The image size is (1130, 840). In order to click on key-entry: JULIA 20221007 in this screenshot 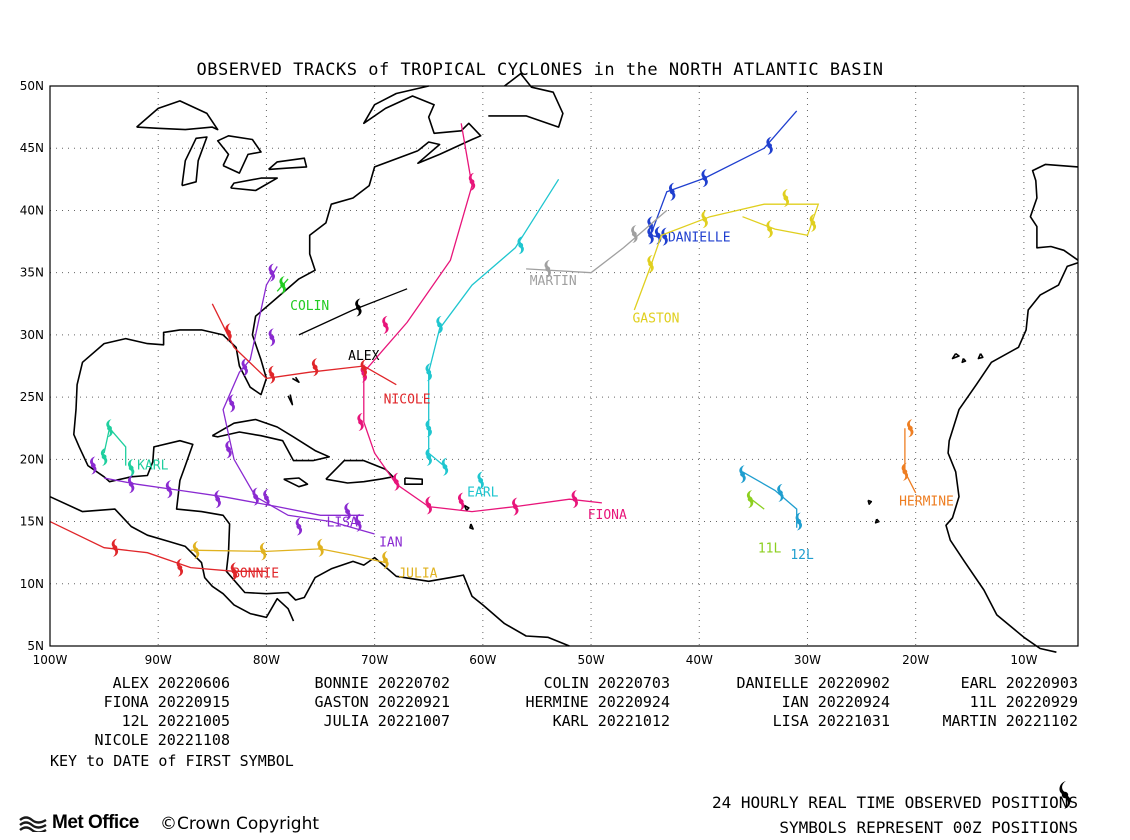, I will do `click(350, 721)`.